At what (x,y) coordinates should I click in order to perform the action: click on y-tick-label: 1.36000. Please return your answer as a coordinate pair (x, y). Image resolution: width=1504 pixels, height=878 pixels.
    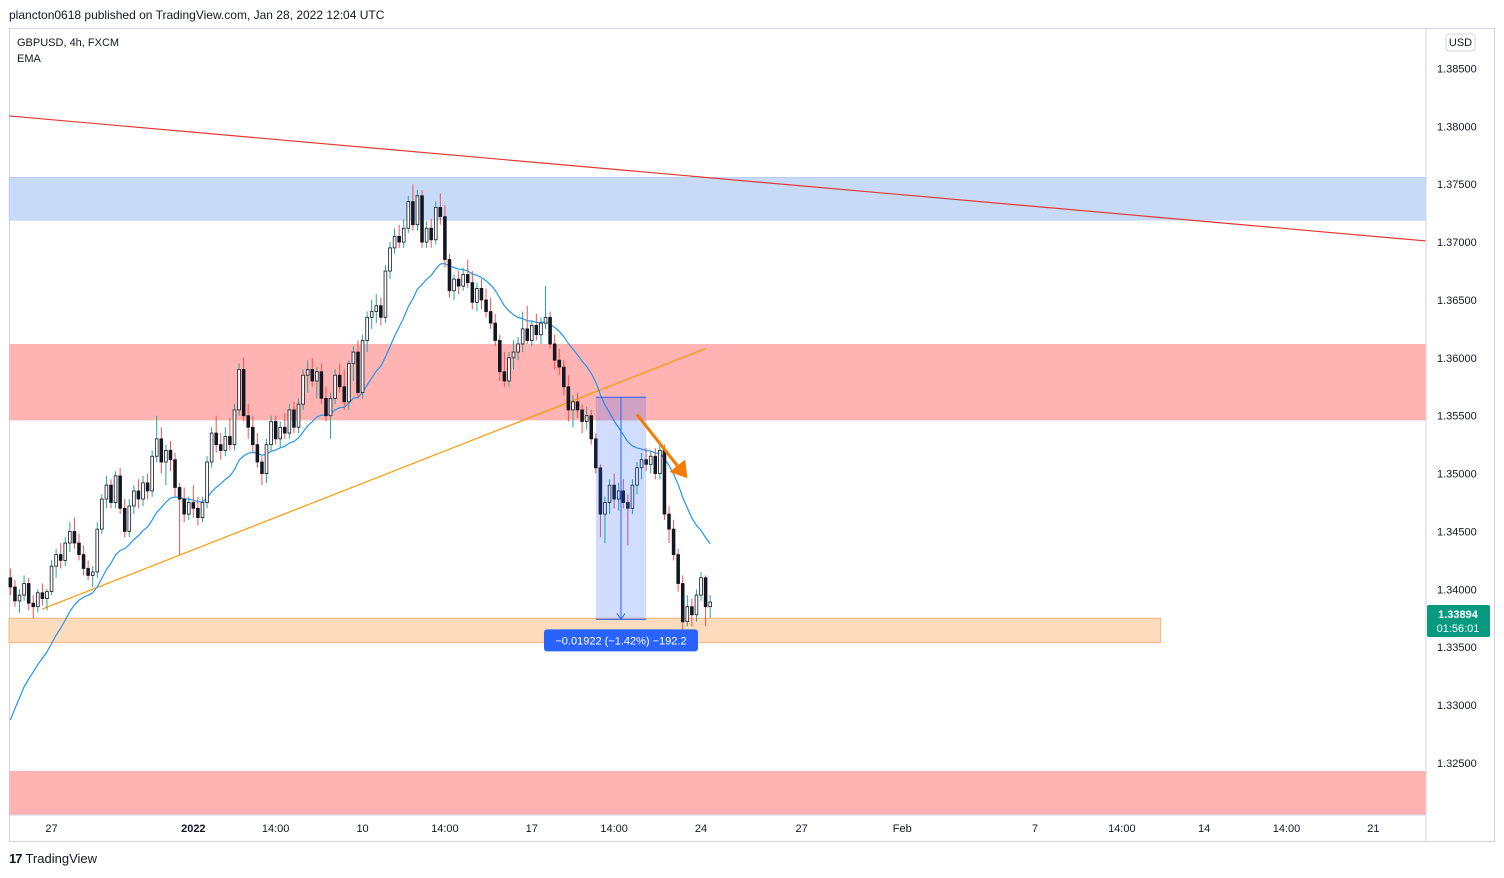
    Looking at the image, I should click on (1457, 359).